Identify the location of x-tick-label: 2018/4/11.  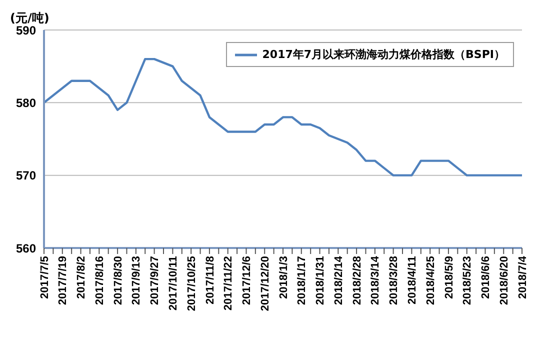
(412, 280).